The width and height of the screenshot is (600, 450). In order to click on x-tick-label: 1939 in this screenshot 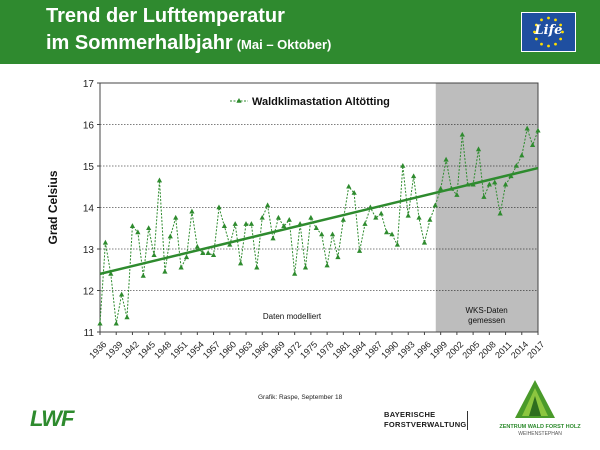, I will do `click(113, 349)`.